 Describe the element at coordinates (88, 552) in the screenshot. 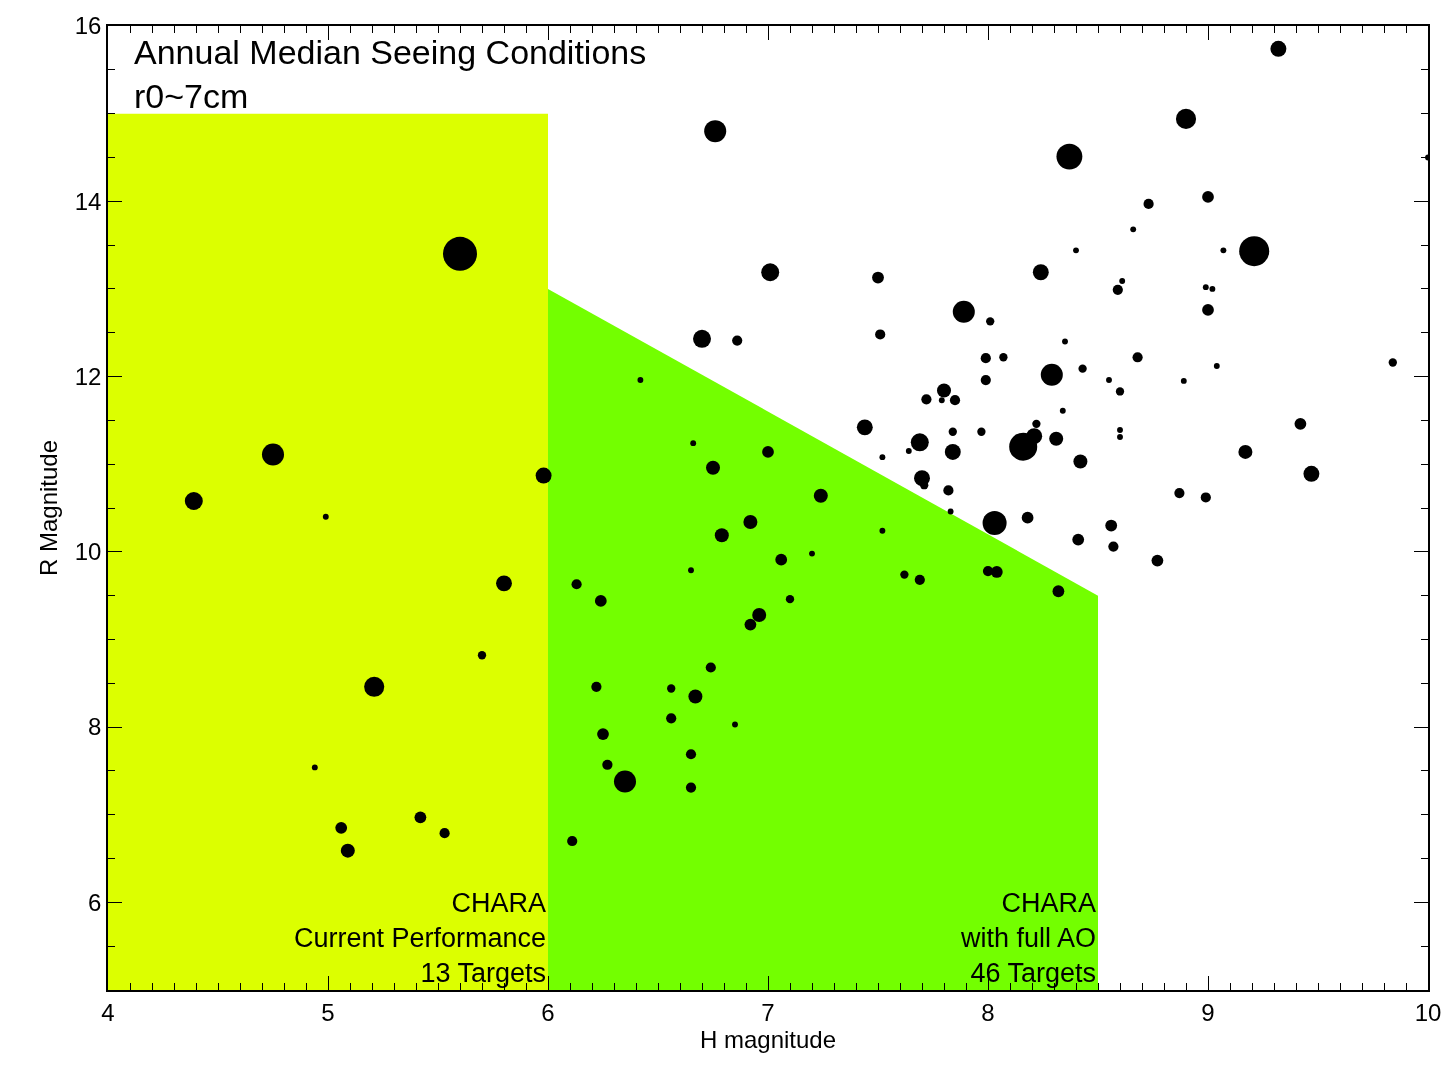

I see `y-tick-label: 10` at that location.